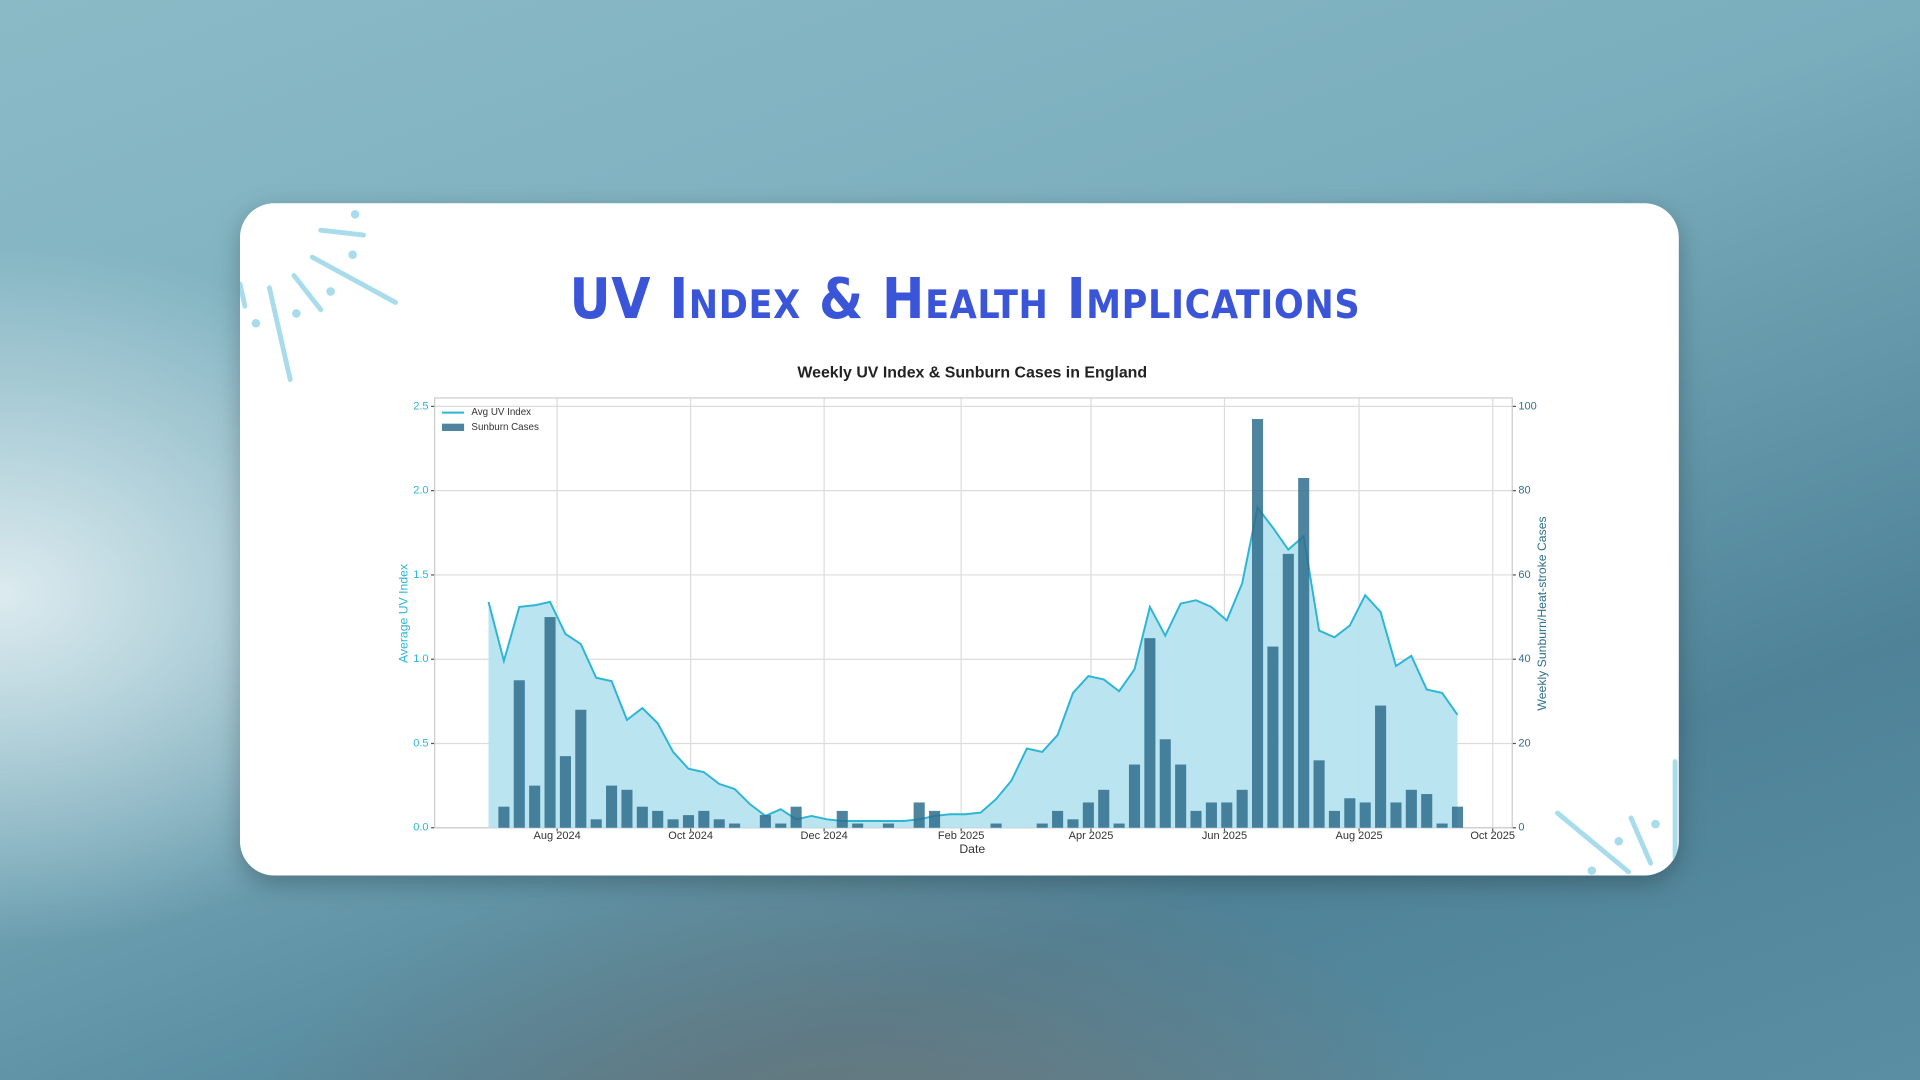  I want to click on x-tick-label: Jun 2025, so click(1224, 836).